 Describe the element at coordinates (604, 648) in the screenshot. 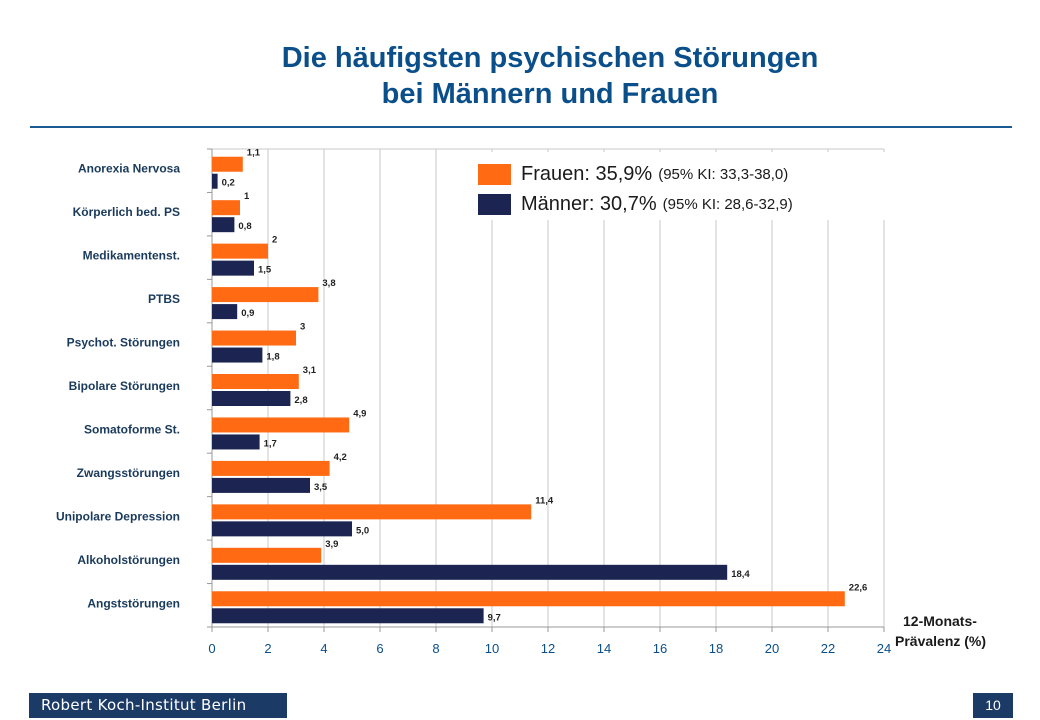

I see `x-tick-label: 14` at that location.